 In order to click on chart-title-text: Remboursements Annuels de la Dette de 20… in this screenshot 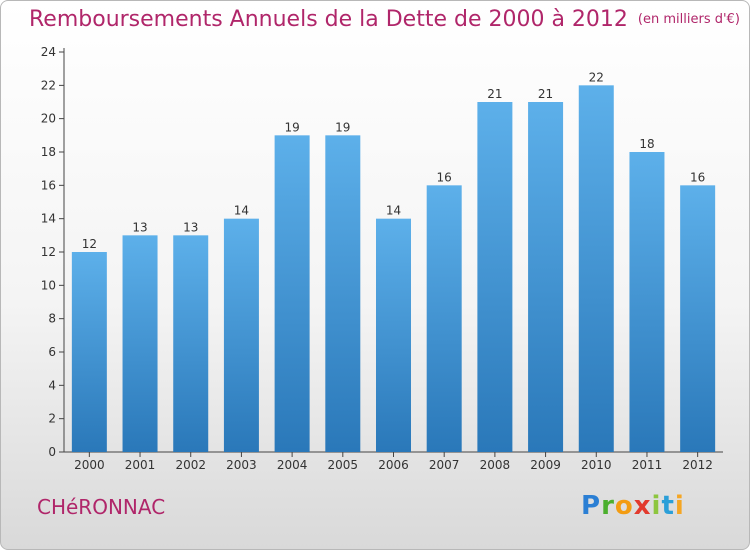, I will do `click(328, 19)`.